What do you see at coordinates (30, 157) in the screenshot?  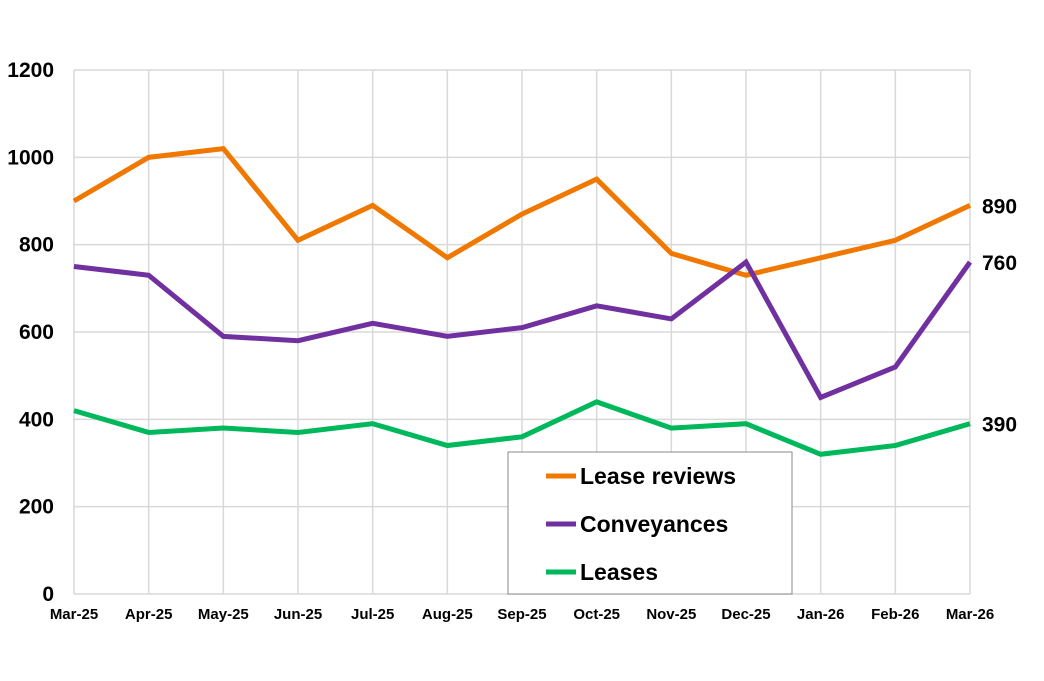 I see `y-tick-label: 1000` at bounding box center [30, 157].